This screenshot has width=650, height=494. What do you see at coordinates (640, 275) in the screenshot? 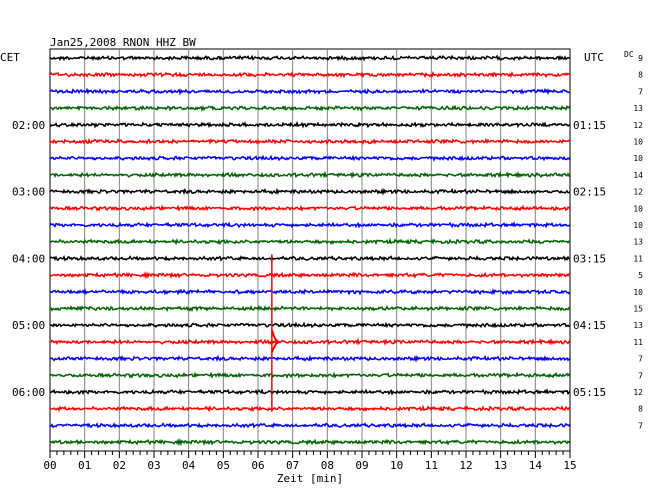
I see `dc-value: 5` at bounding box center [640, 275].